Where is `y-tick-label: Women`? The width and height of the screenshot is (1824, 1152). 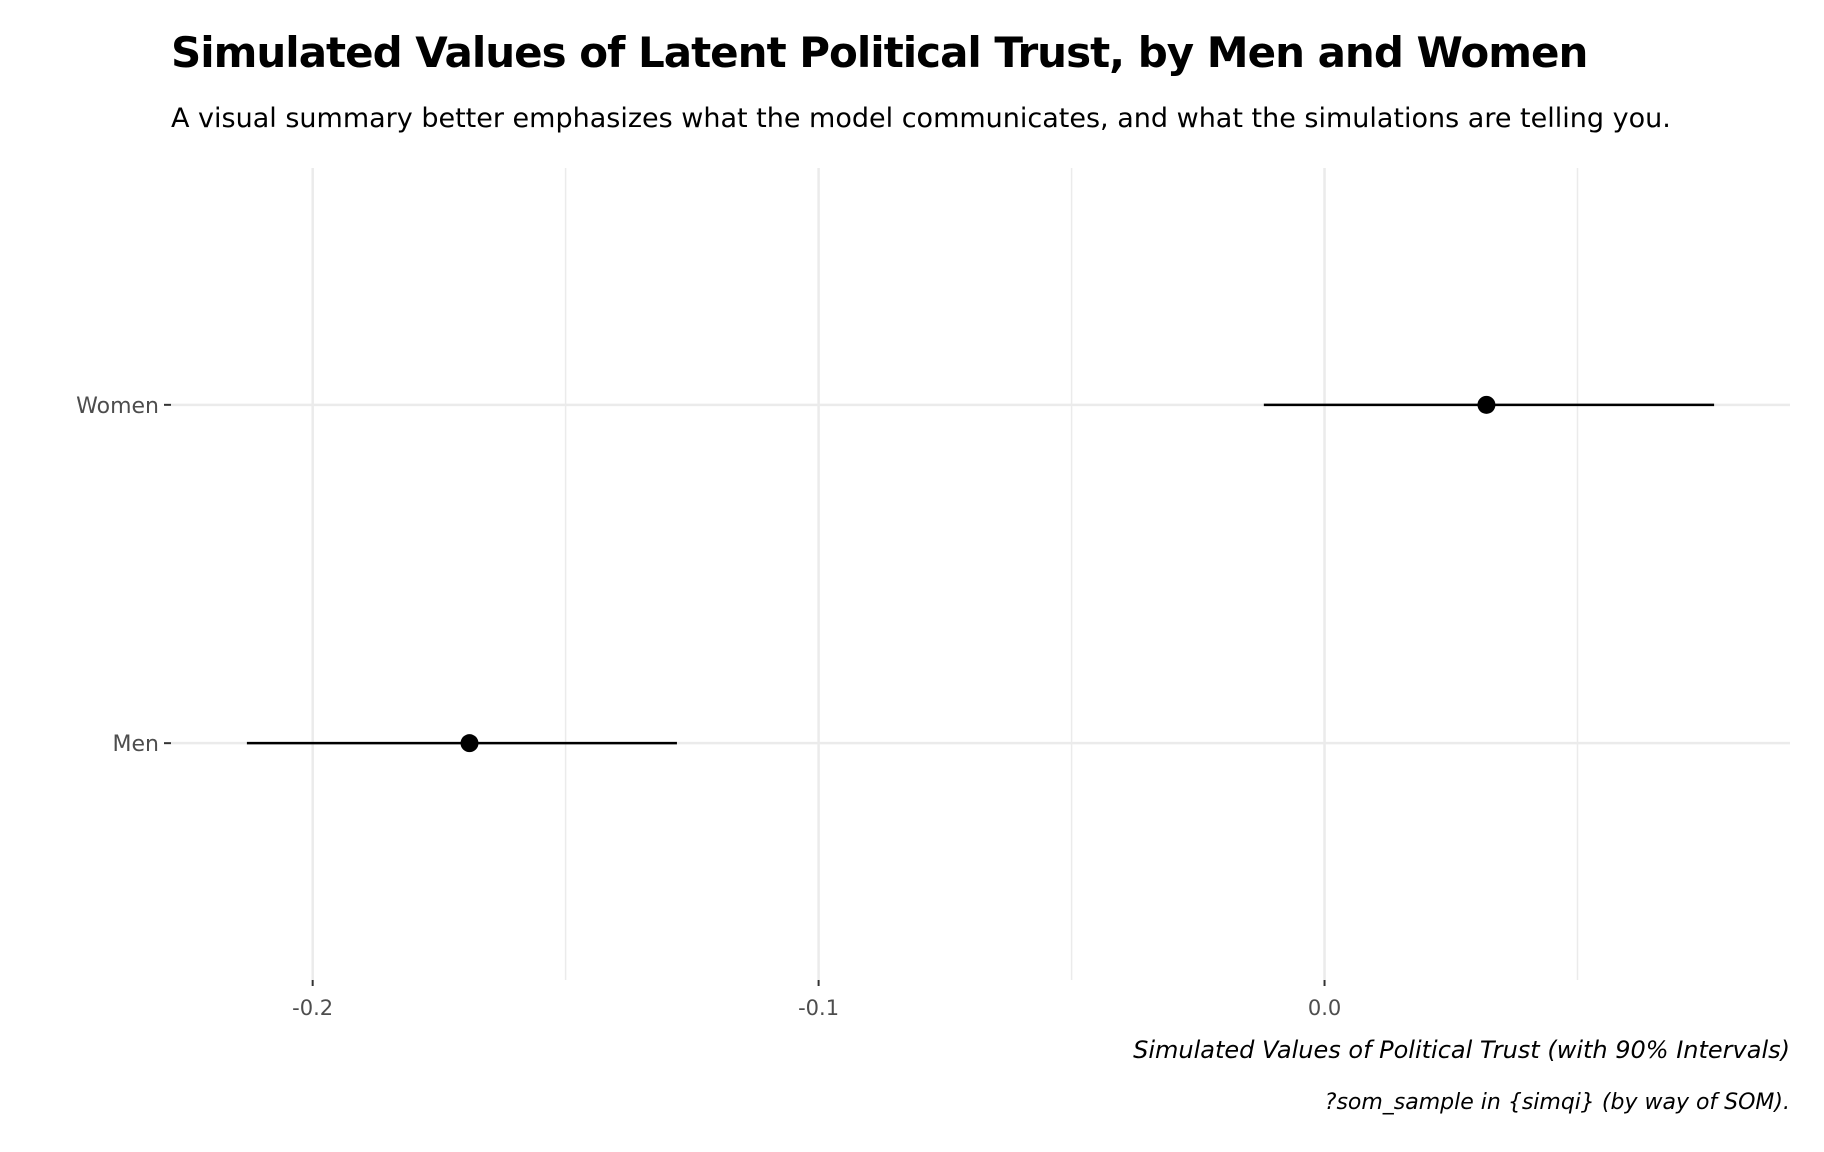 y-tick-label: Women is located at coordinates (117, 406).